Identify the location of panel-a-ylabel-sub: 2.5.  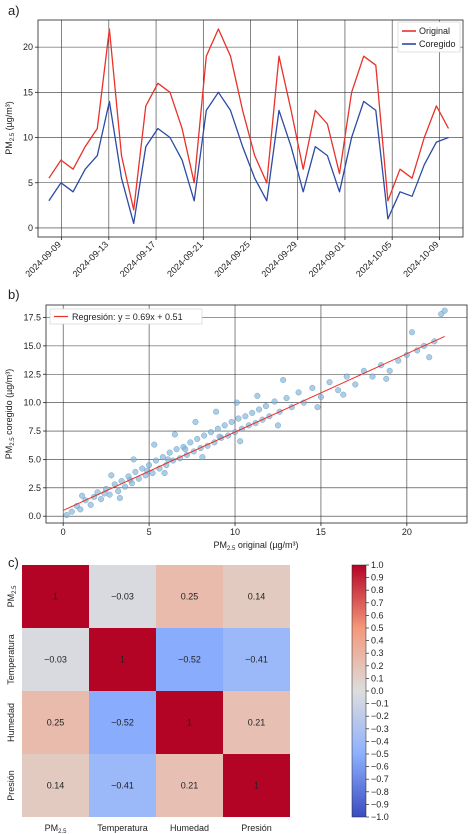
(13, 136).